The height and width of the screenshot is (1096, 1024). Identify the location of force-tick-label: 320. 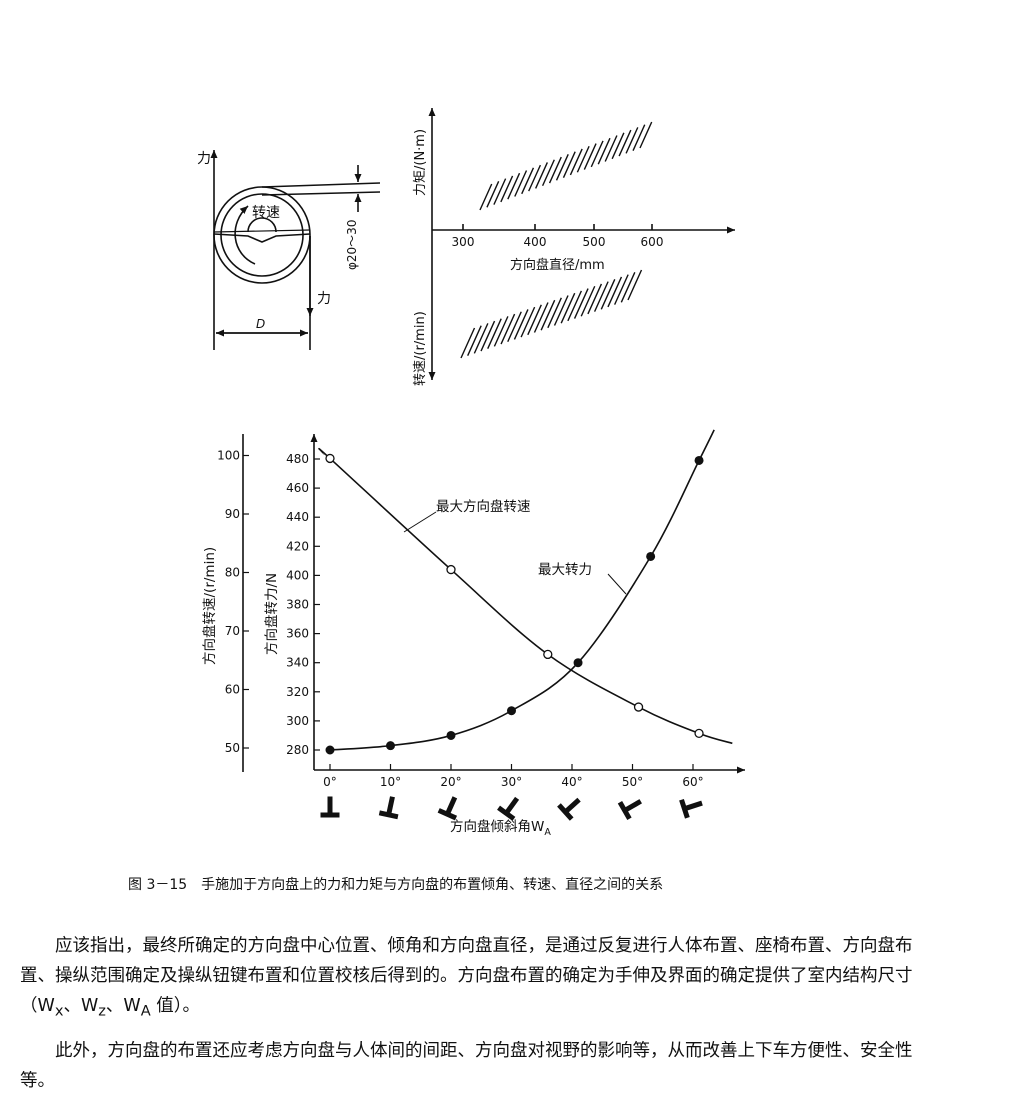
(297, 692).